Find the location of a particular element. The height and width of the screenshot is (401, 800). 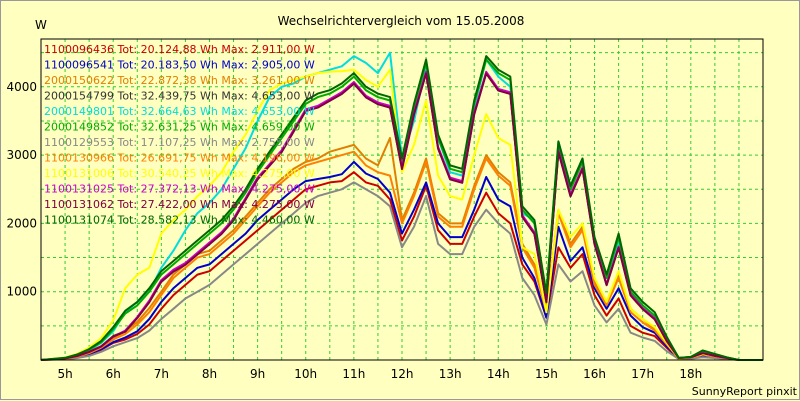

x-tick-label: 10h is located at coordinates (305, 374).